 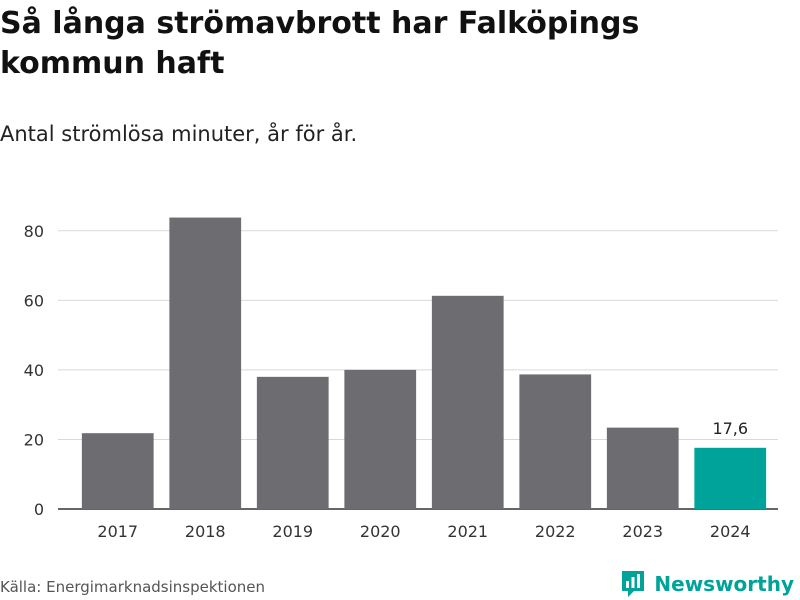 I want to click on x-tick-label: 2019, so click(x=292, y=531).